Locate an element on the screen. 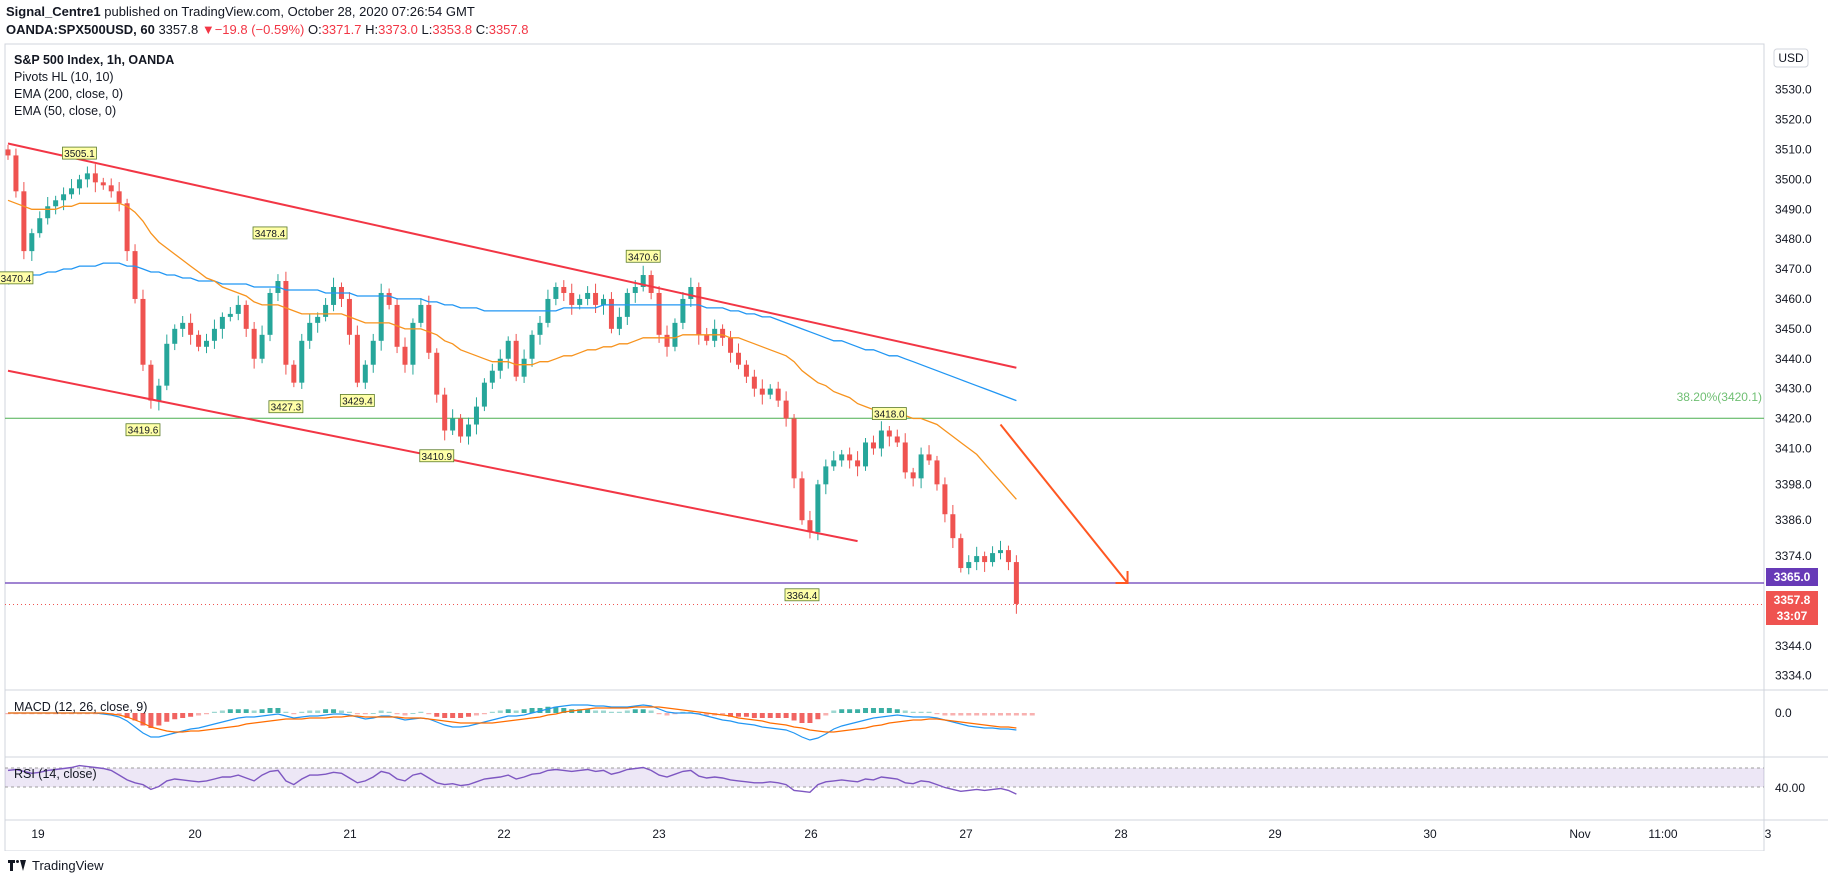 The image size is (1828, 881). level-price-text: 3365.0 is located at coordinates (1792, 577).